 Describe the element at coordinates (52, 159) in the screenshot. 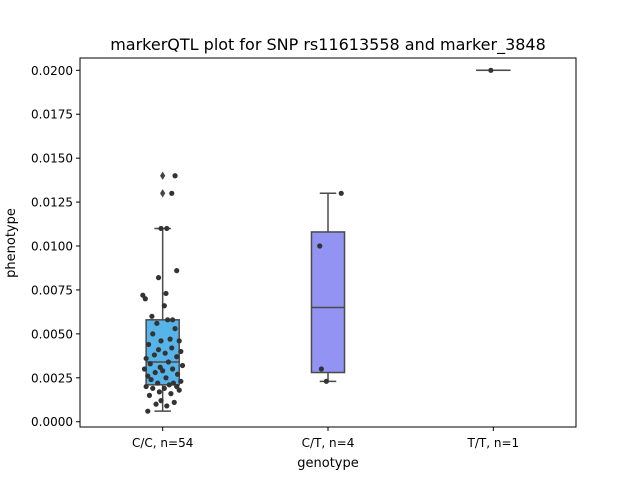

I see `y-tick-label: 0.0150` at that location.